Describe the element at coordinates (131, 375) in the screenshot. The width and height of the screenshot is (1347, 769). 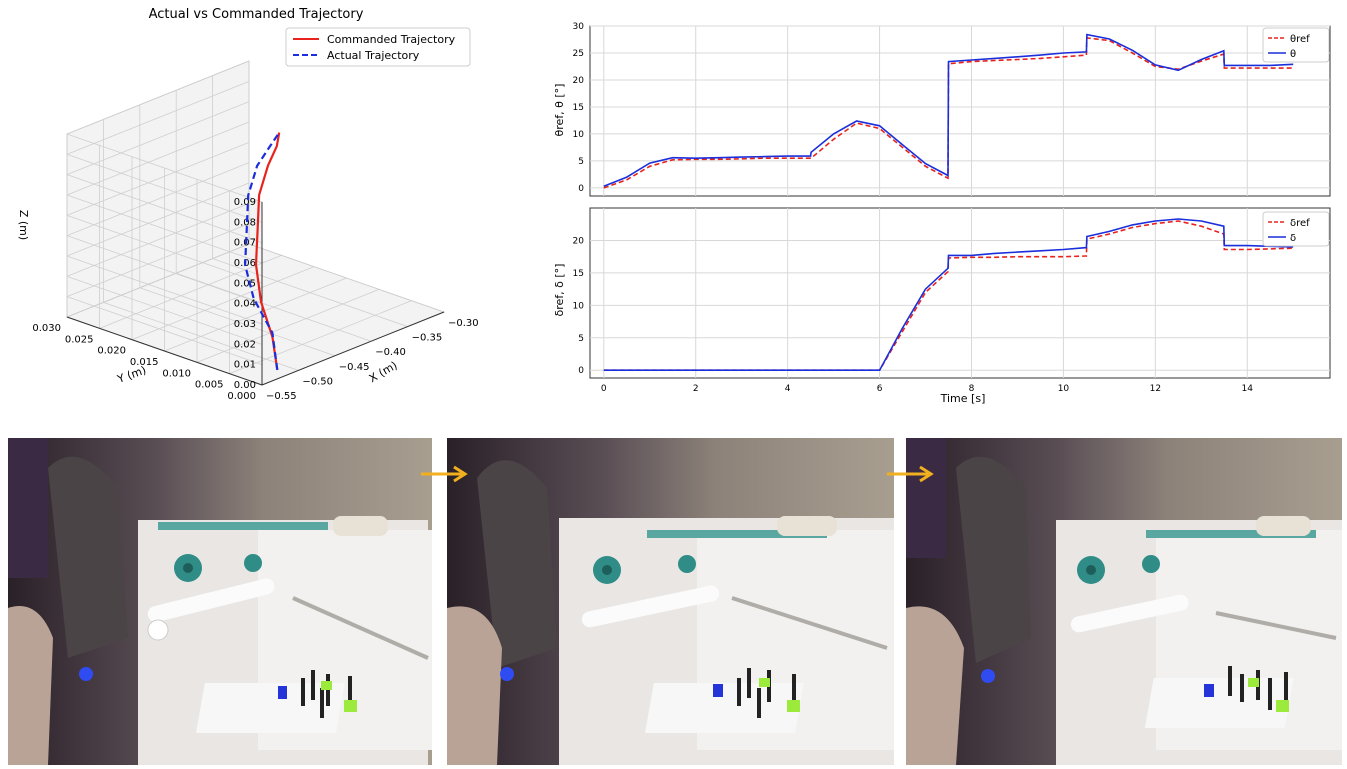
I see `y-axis-label: Y (m)` at that location.